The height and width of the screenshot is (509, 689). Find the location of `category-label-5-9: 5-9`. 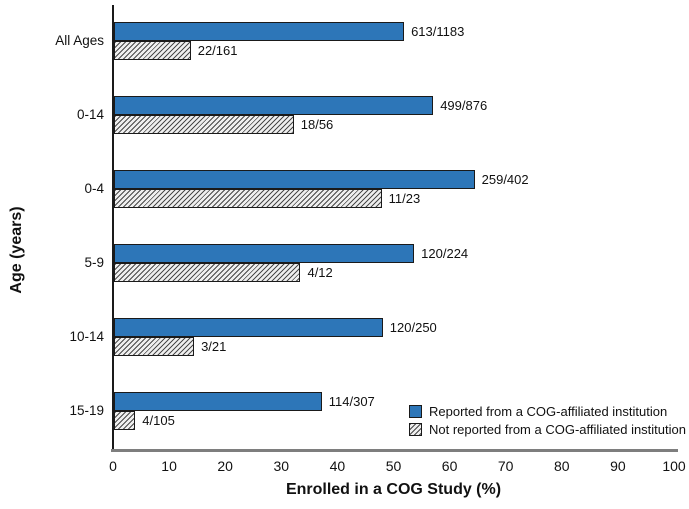

category-label-5-9: 5-9 is located at coordinates (94, 262).